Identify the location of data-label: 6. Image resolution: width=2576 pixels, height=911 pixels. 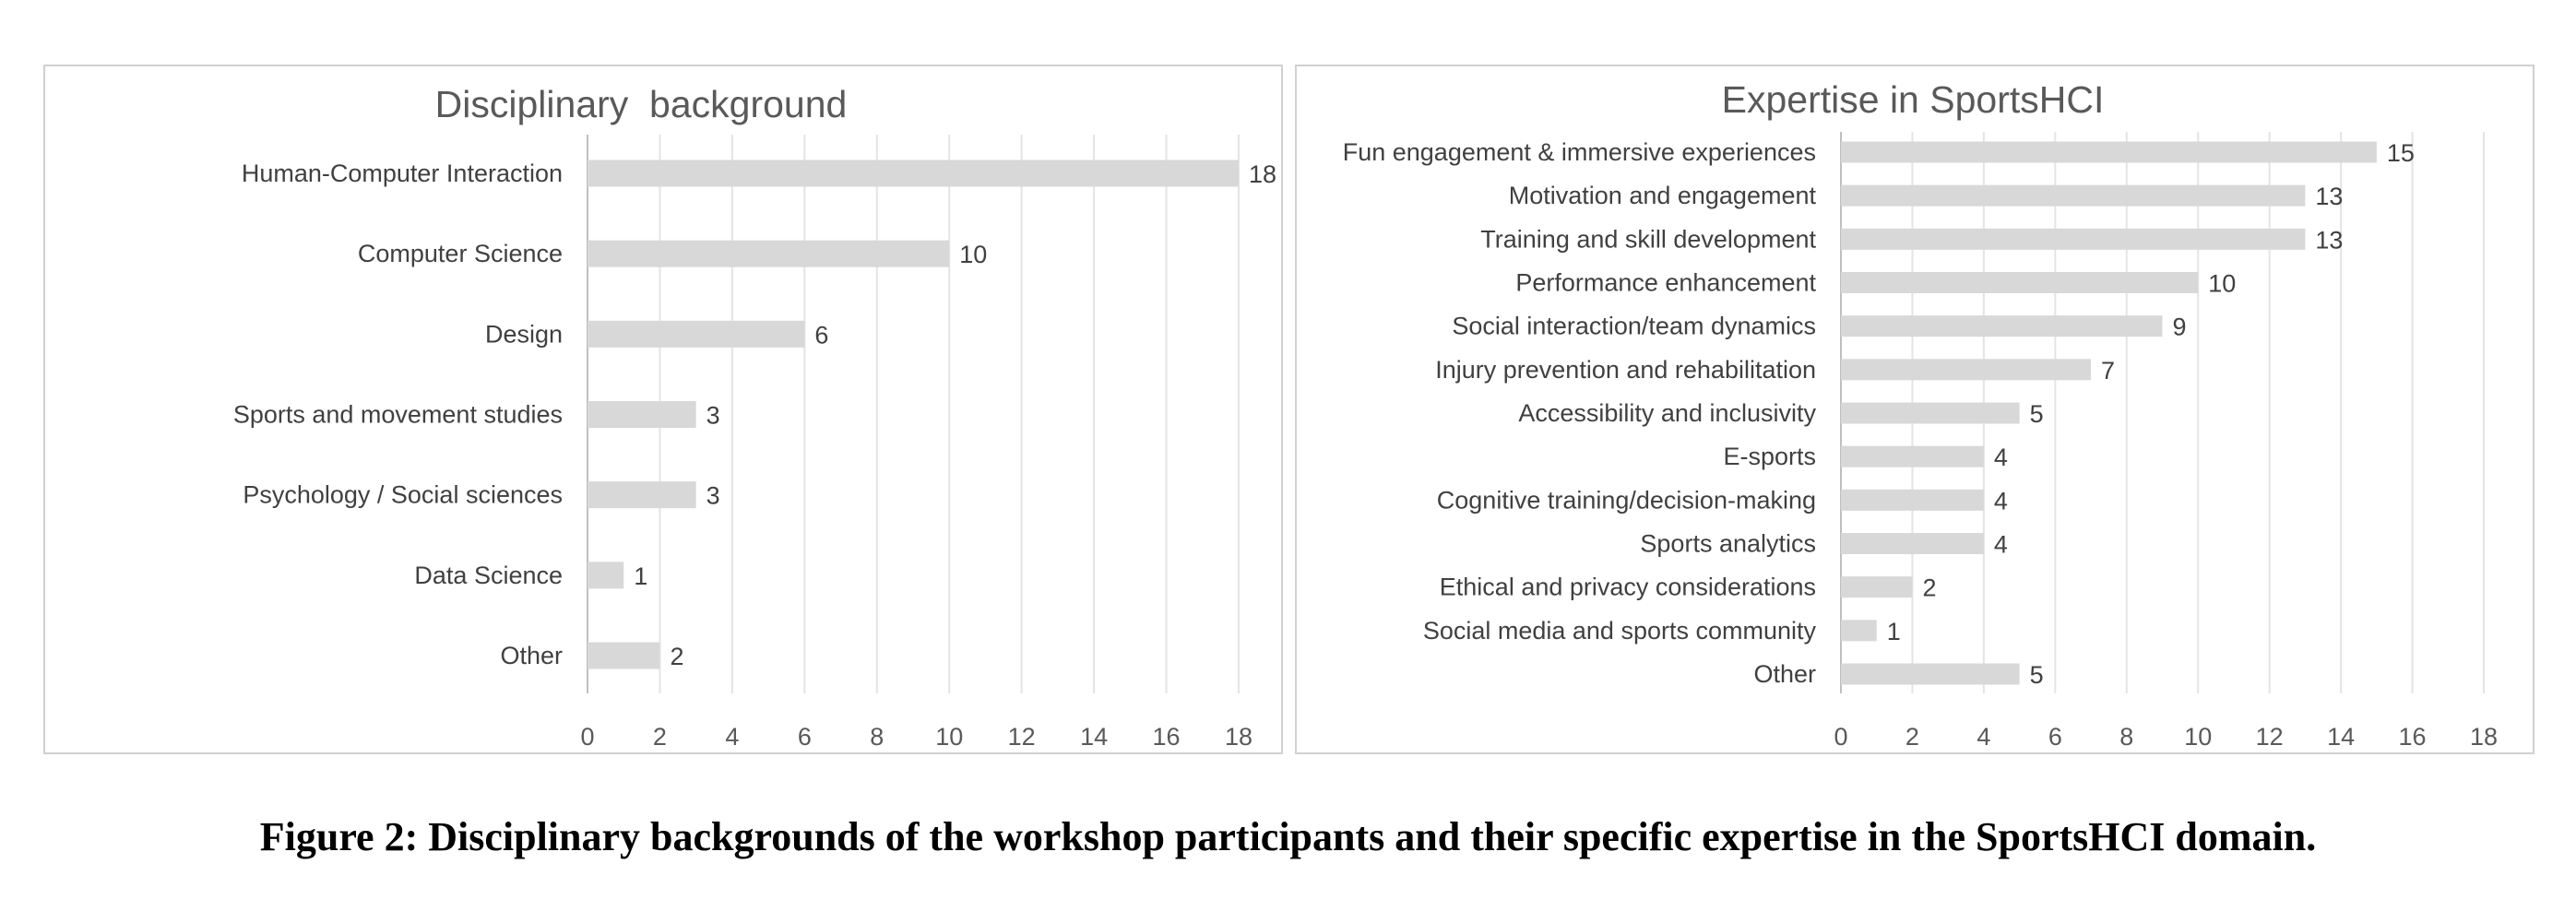
(821, 335).